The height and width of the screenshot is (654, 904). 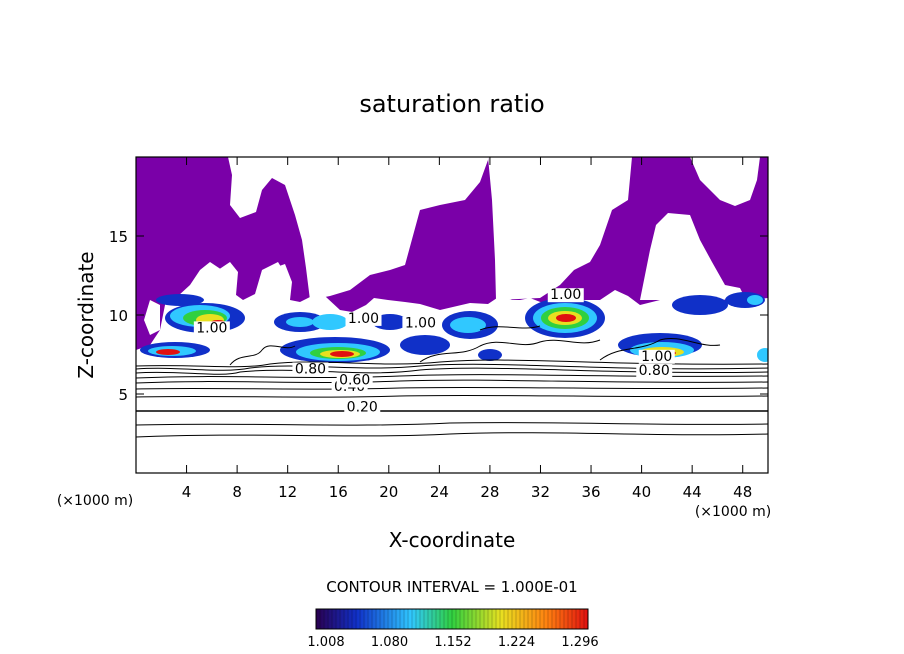 I want to click on x-tick-label: 4, so click(x=187, y=492).